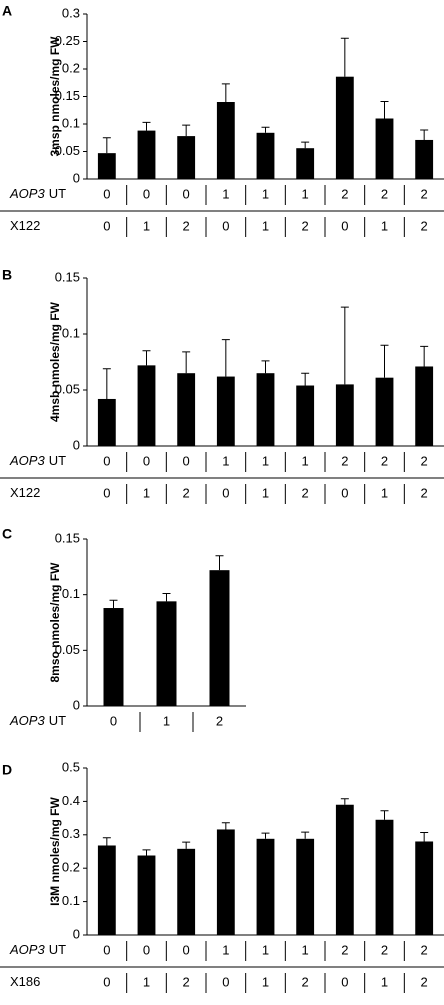 Image resolution: width=444 pixels, height=1005 pixels. I want to click on y-tick-label: 0.5, so click(71, 766).